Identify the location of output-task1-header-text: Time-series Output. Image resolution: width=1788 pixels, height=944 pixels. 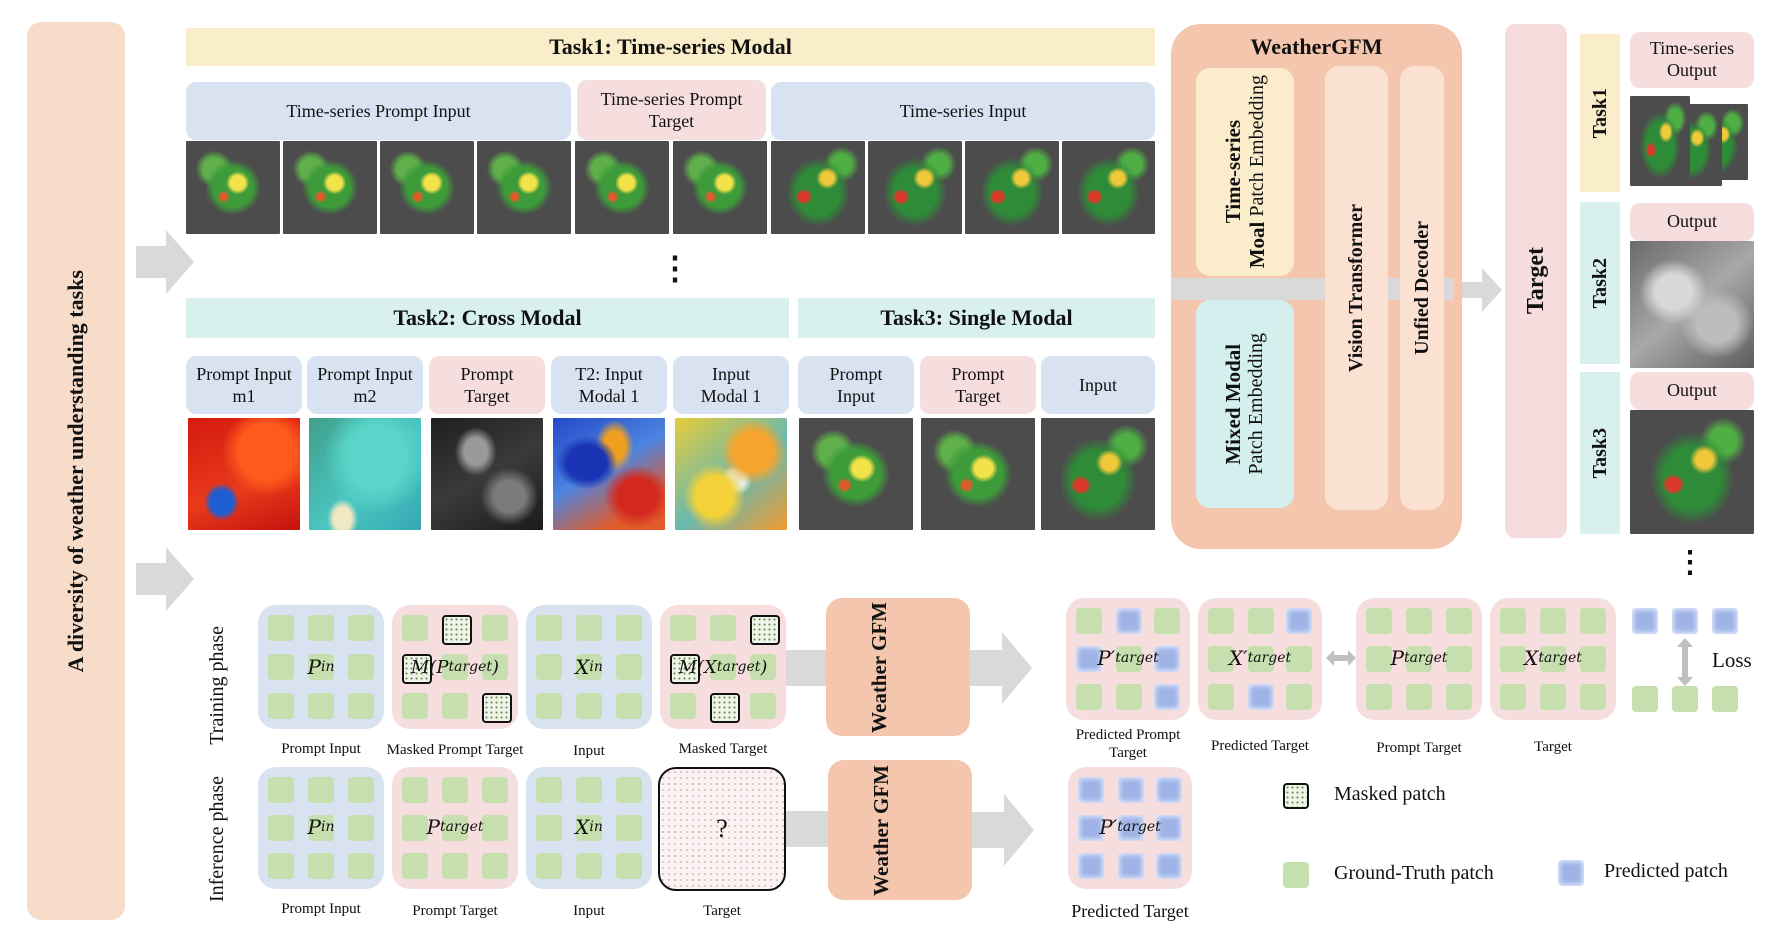
(1692, 59).